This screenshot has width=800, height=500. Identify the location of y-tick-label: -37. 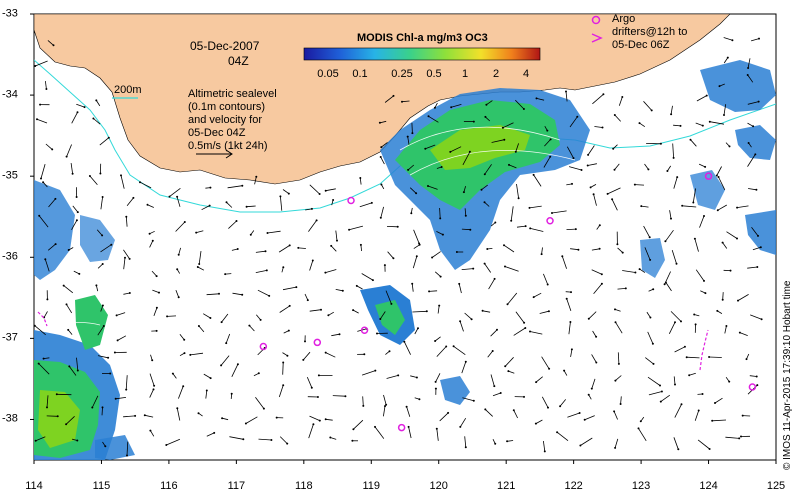
(10, 337).